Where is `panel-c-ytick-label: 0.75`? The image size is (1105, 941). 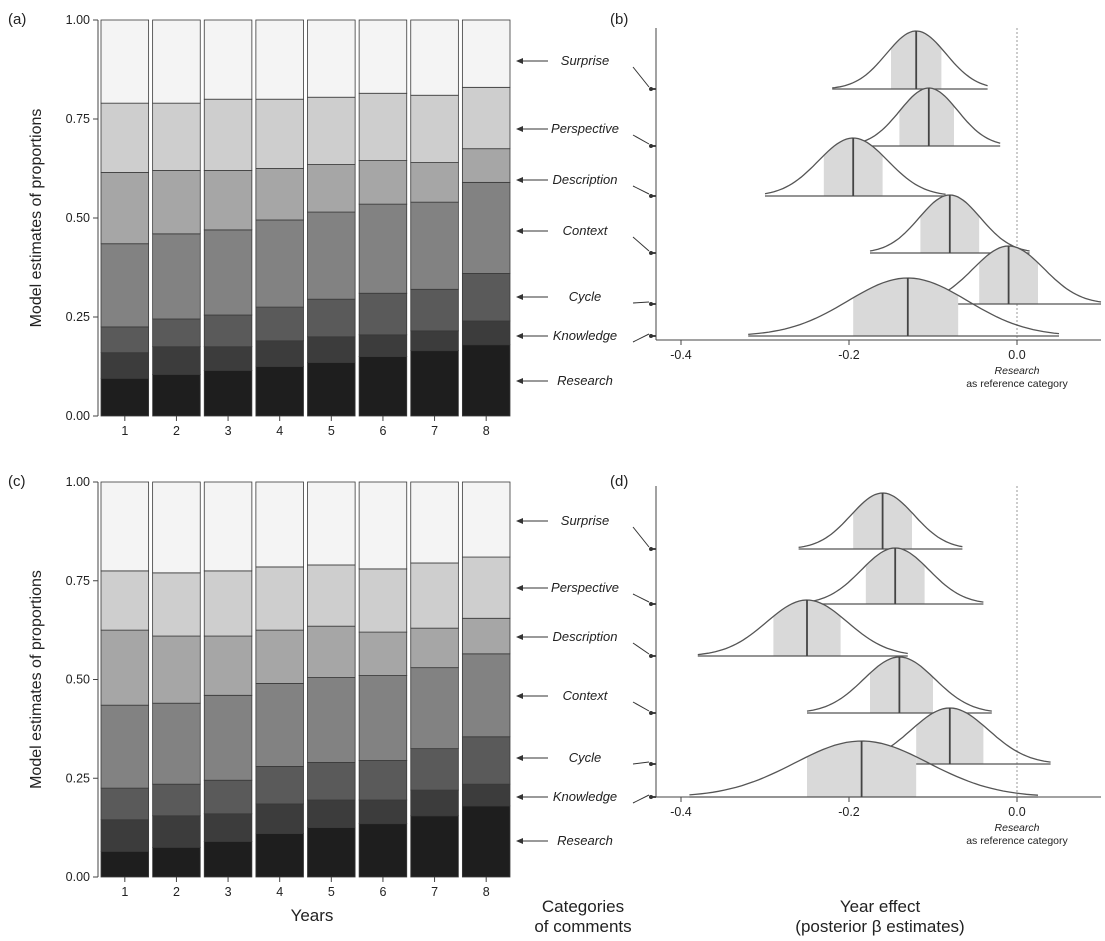
panel-c-ytick-label: 0.75 is located at coordinates (78, 581).